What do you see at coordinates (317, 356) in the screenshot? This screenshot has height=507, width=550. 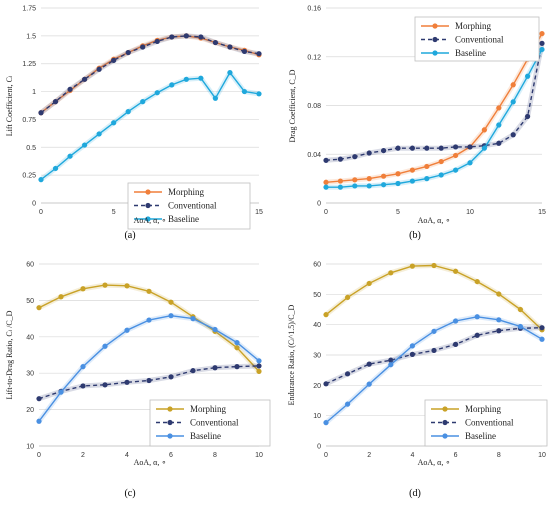 I see `y-tick-label: 30` at bounding box center [317, 356].